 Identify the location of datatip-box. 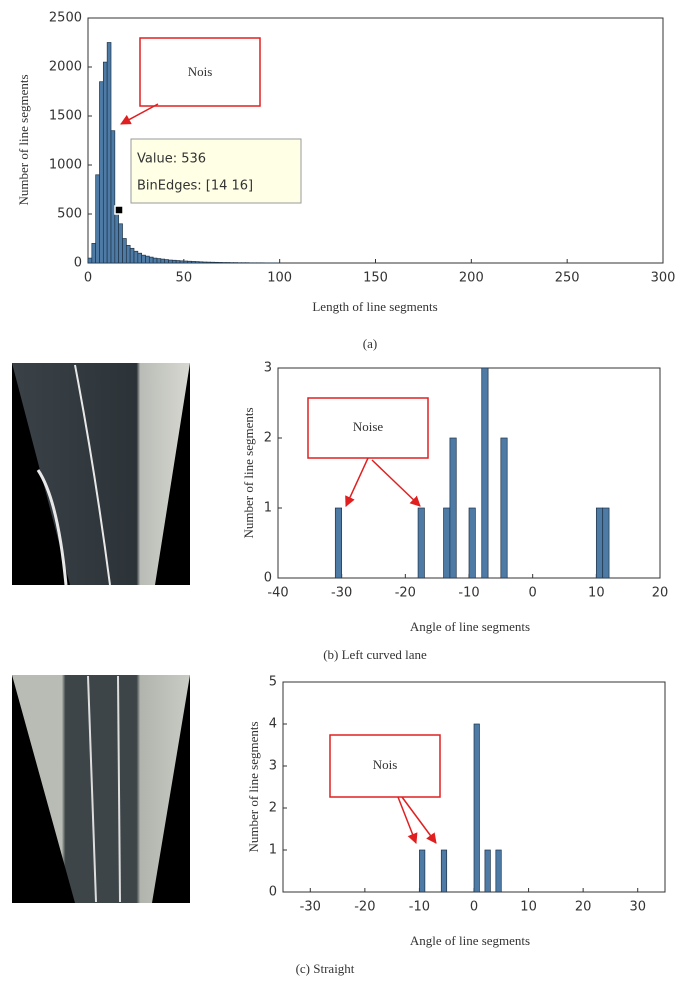
(216, 171).